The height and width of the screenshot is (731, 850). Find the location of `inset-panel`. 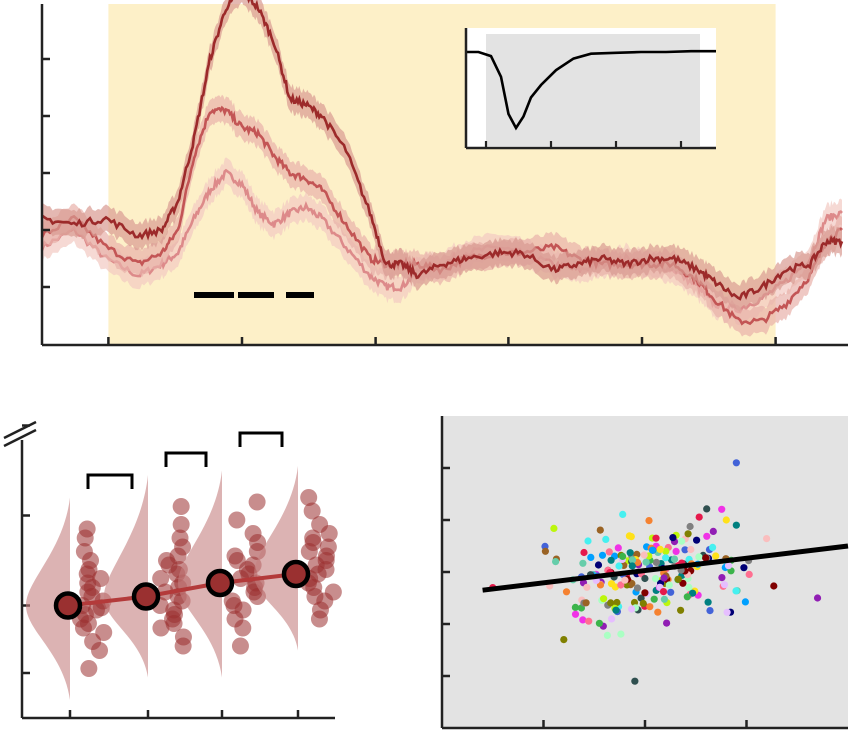

inset-panel is located at coordinates (590, 89).